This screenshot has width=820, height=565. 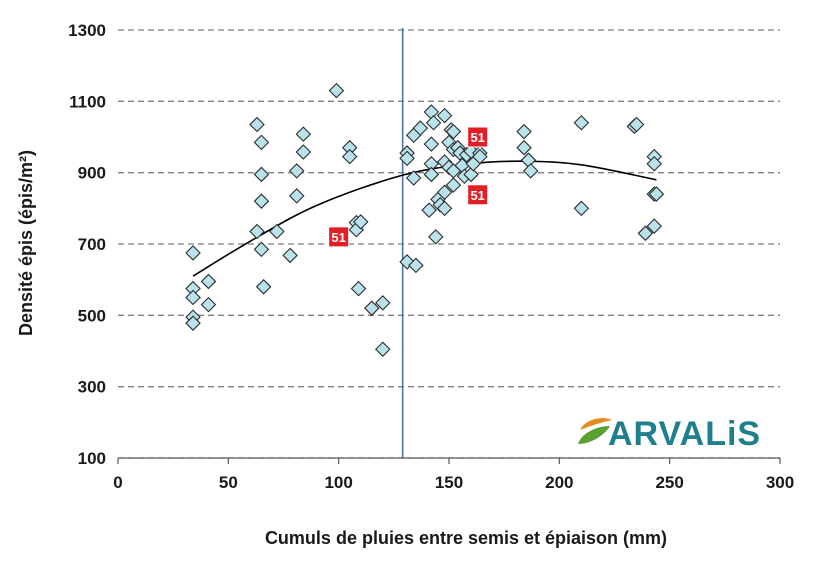 What do you see at coordinates (595, 431) in the screenshot?
I see `leaf-logo-icon` at bounding box center [595, 431].